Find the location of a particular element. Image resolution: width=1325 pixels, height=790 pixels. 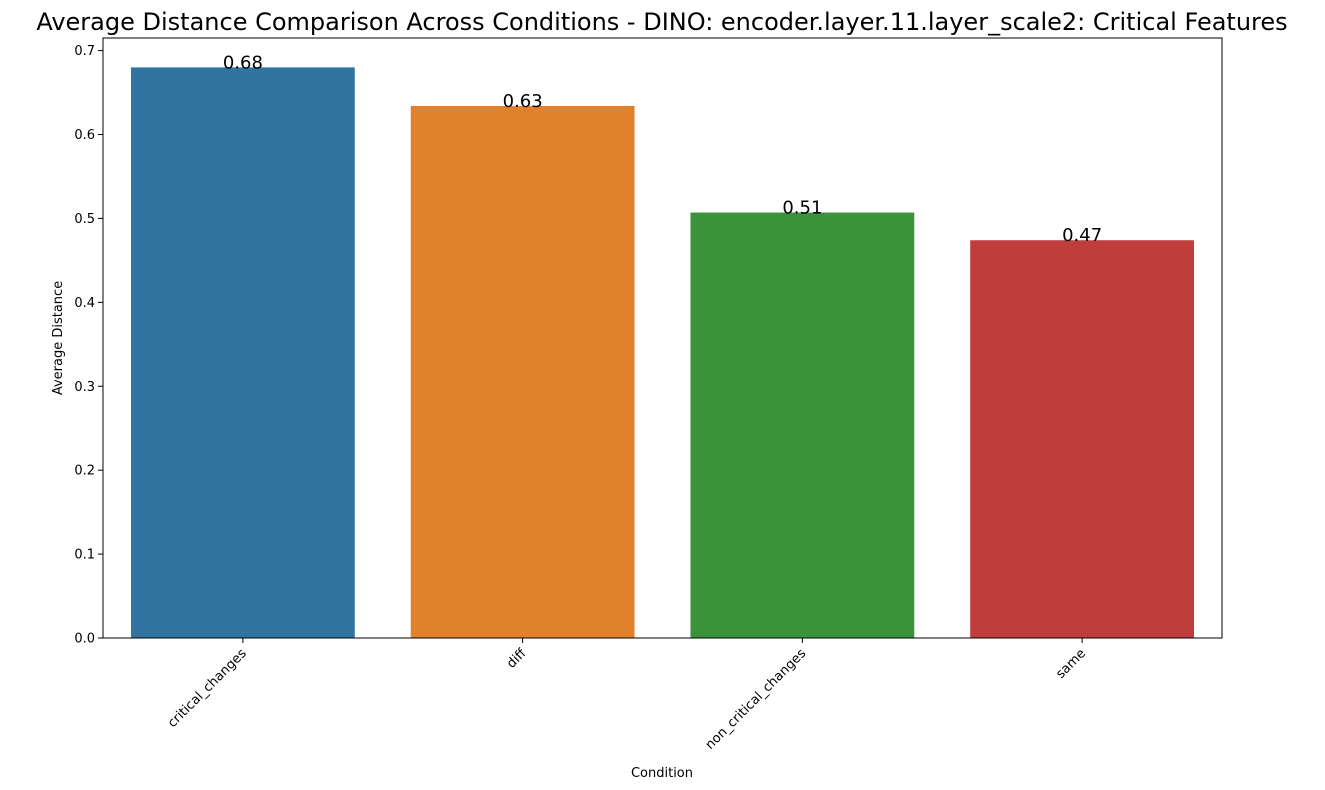

bar-value-label: 0.51 is located at coordinates (802, 208).